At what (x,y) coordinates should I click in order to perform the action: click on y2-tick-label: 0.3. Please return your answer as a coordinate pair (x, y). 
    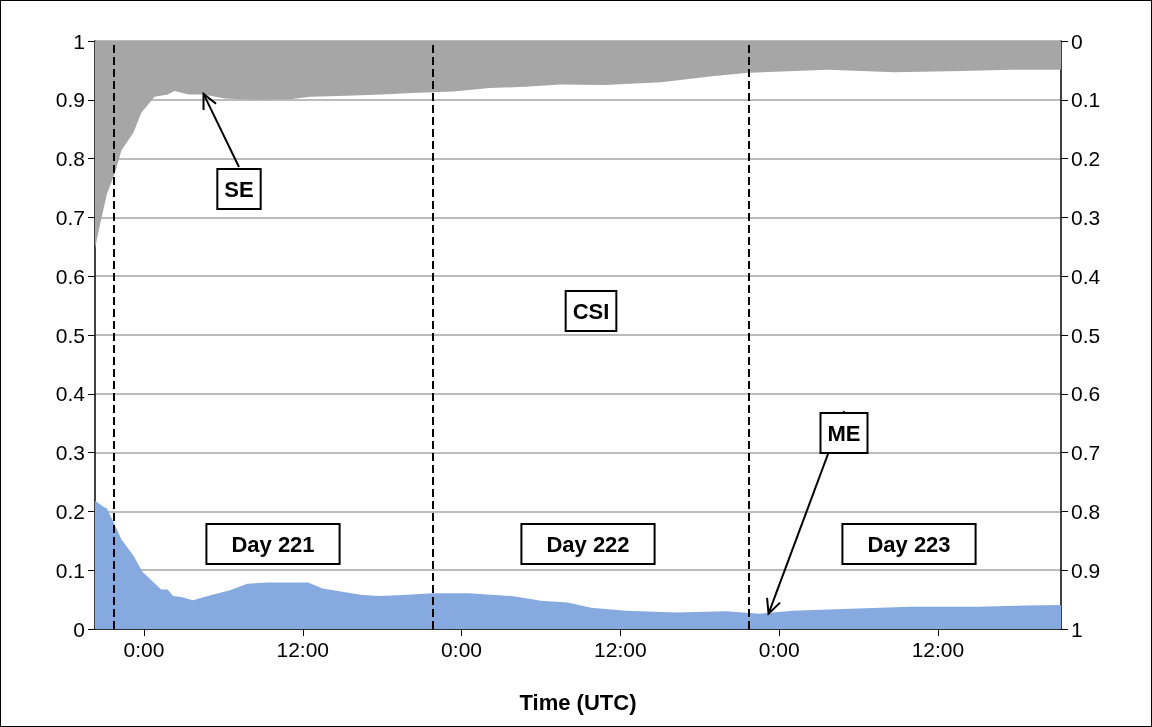
    Looking at the image, I should click on (1086, 217).